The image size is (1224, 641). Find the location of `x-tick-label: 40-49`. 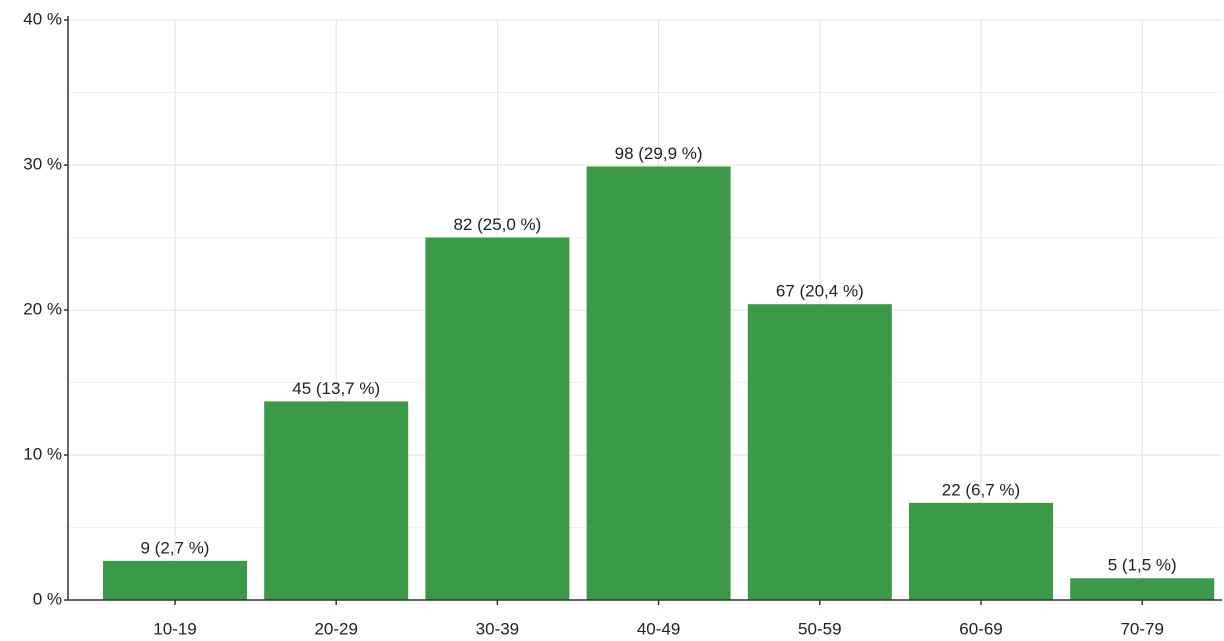

x-tick-label: 40-49 is located at coordinates (658, 628).